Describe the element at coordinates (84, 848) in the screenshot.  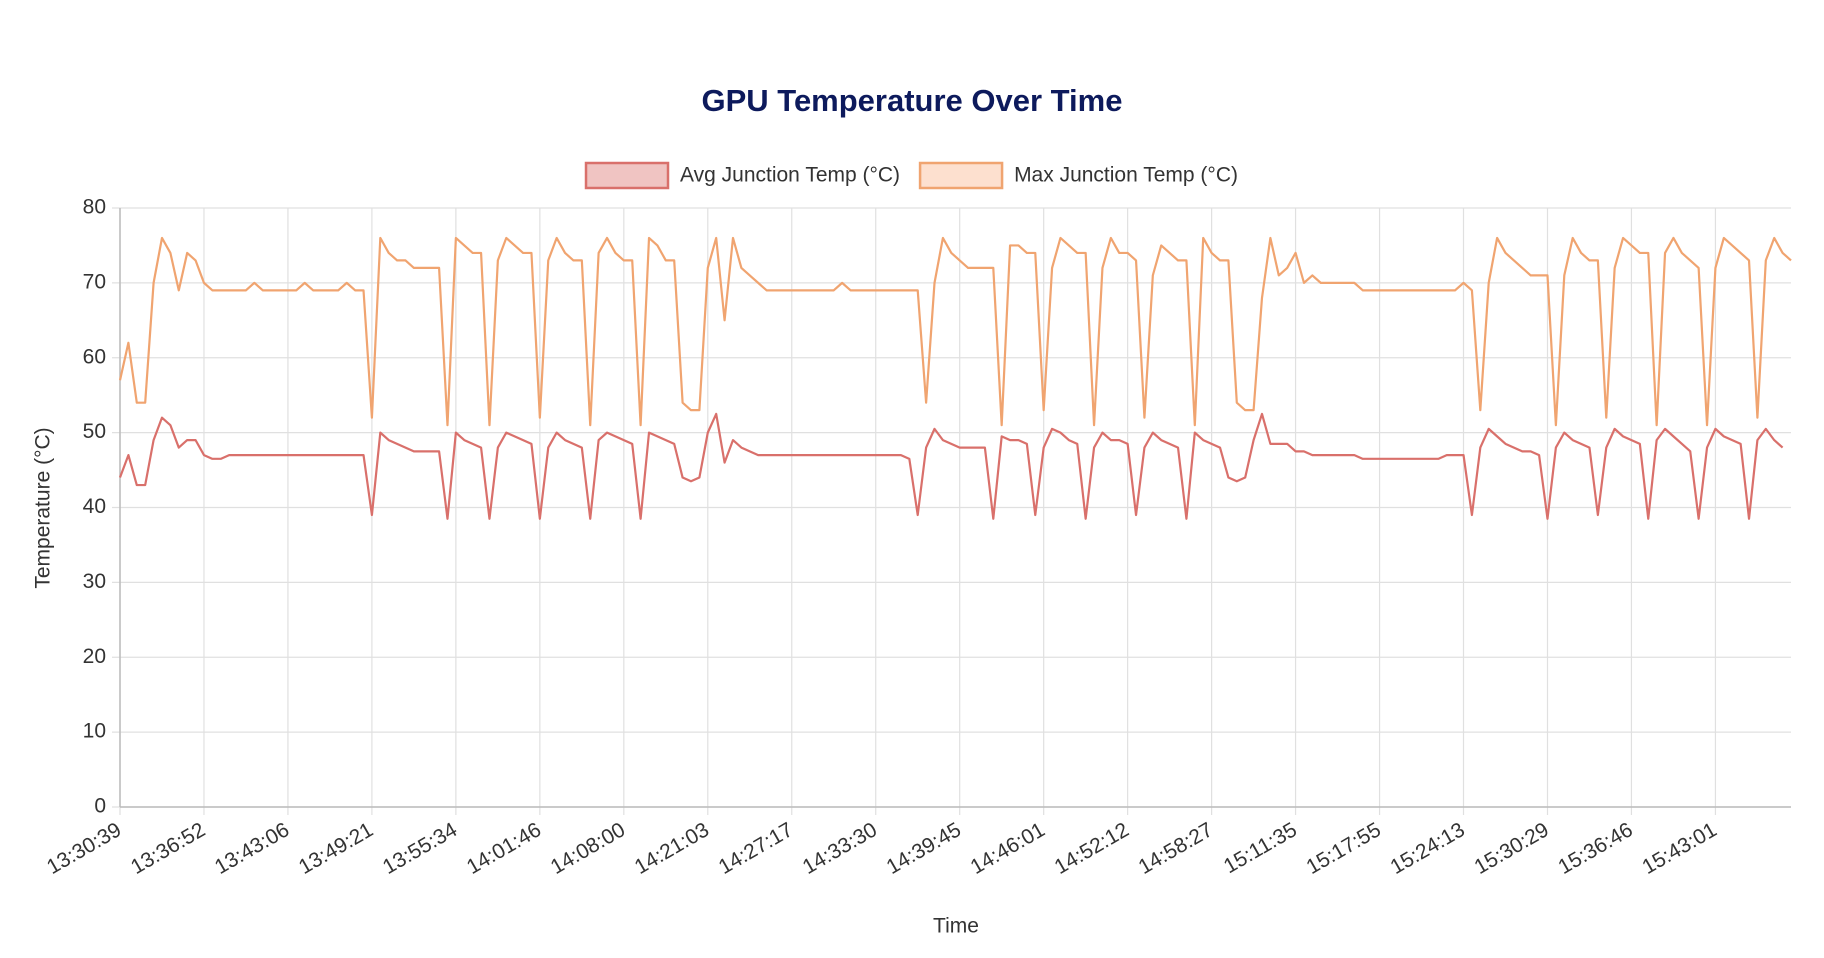
I see `x-tick-label: 13:30:39` at that location.